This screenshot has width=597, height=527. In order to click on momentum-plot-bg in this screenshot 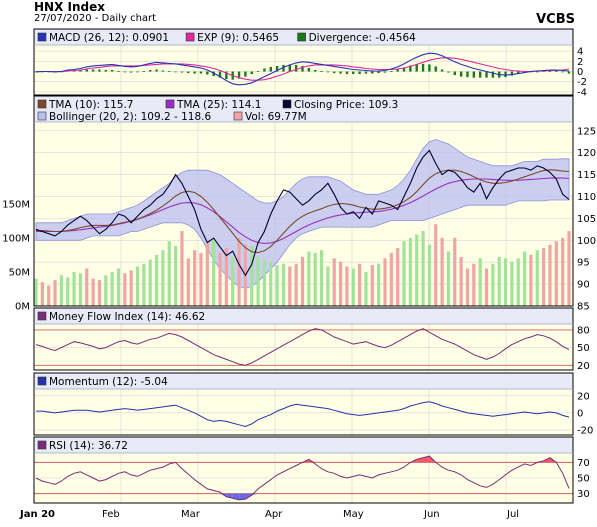, I will do `click(303, 412)`.